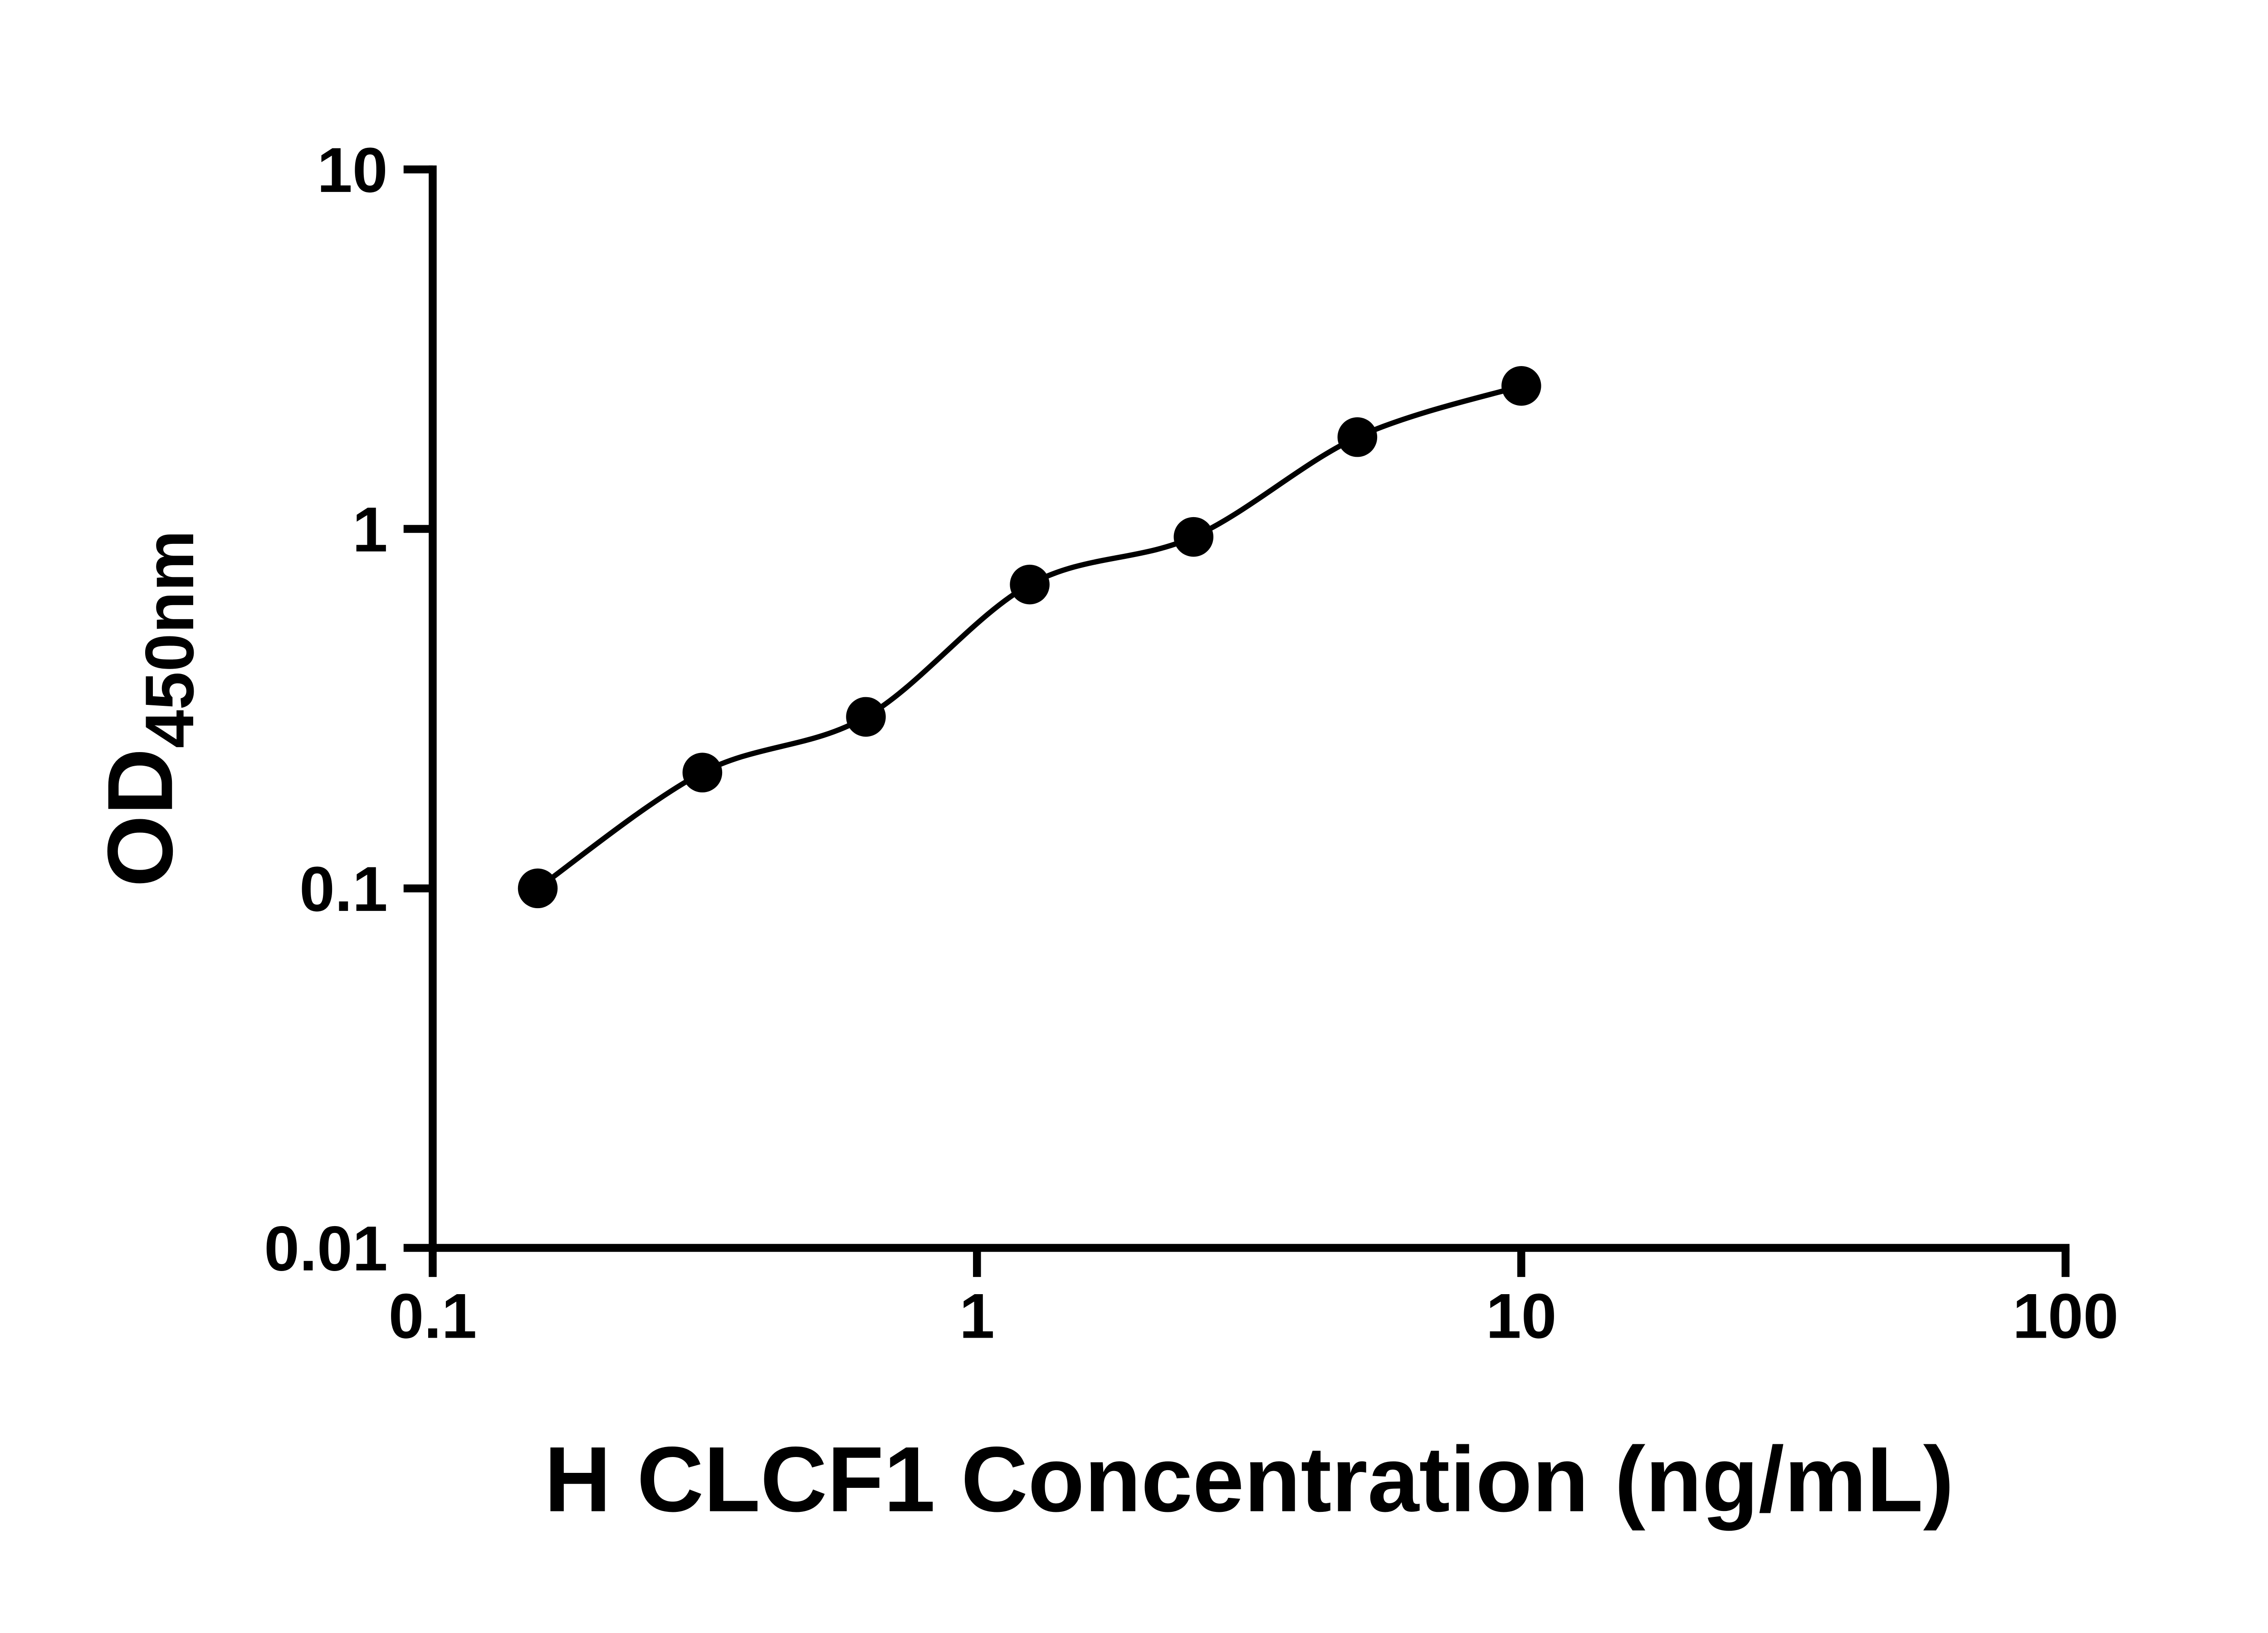  What do you see at coordinates (326, 1248) in the screenshot?
I see `y-tick-label: 0.01` at bounding box center [326, 1248].